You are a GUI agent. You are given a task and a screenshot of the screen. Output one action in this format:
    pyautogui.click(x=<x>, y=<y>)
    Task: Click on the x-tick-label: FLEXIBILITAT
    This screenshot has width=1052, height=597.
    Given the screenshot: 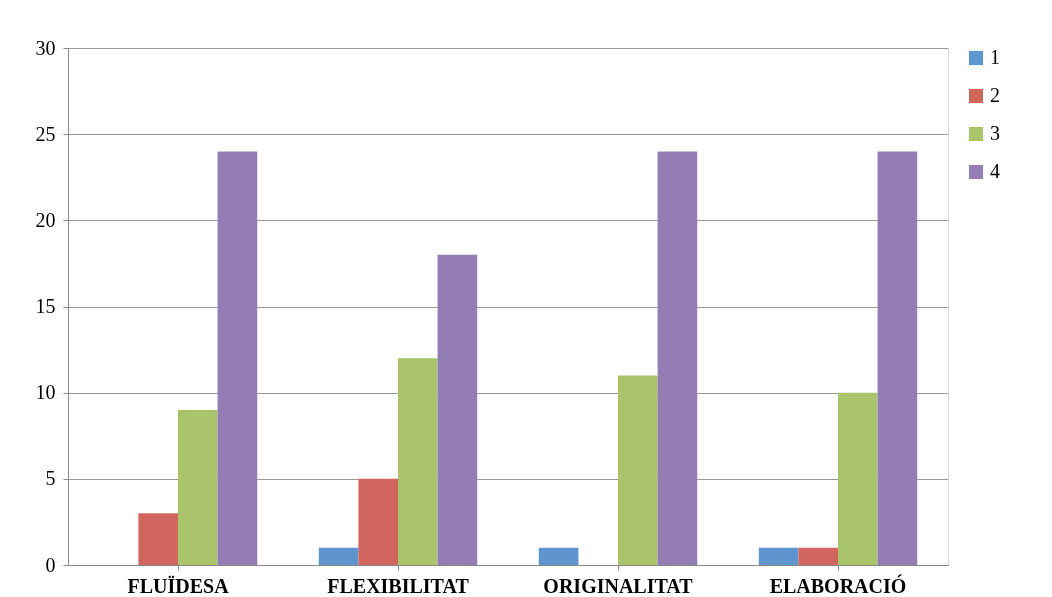 What is the action you would take?
    pyautogui.click(x=398, y=585)
    